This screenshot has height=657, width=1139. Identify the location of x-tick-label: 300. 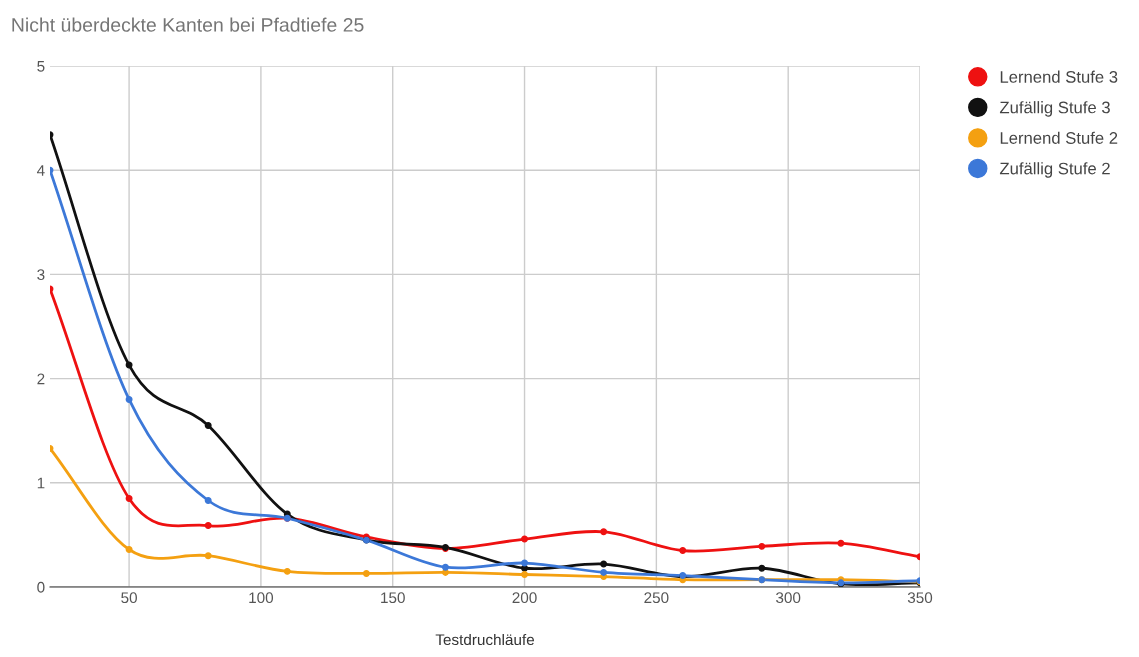
(788, 598).